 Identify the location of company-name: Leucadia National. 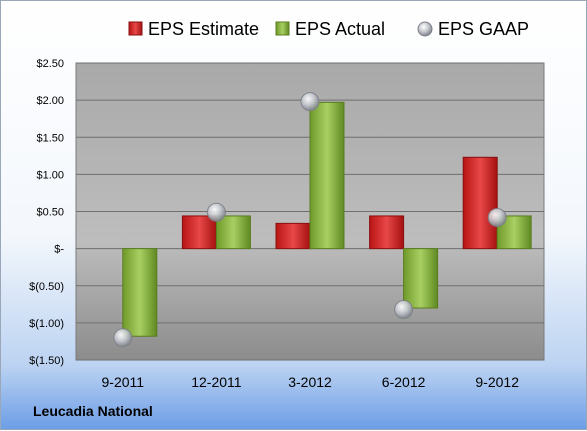
(93, 411).